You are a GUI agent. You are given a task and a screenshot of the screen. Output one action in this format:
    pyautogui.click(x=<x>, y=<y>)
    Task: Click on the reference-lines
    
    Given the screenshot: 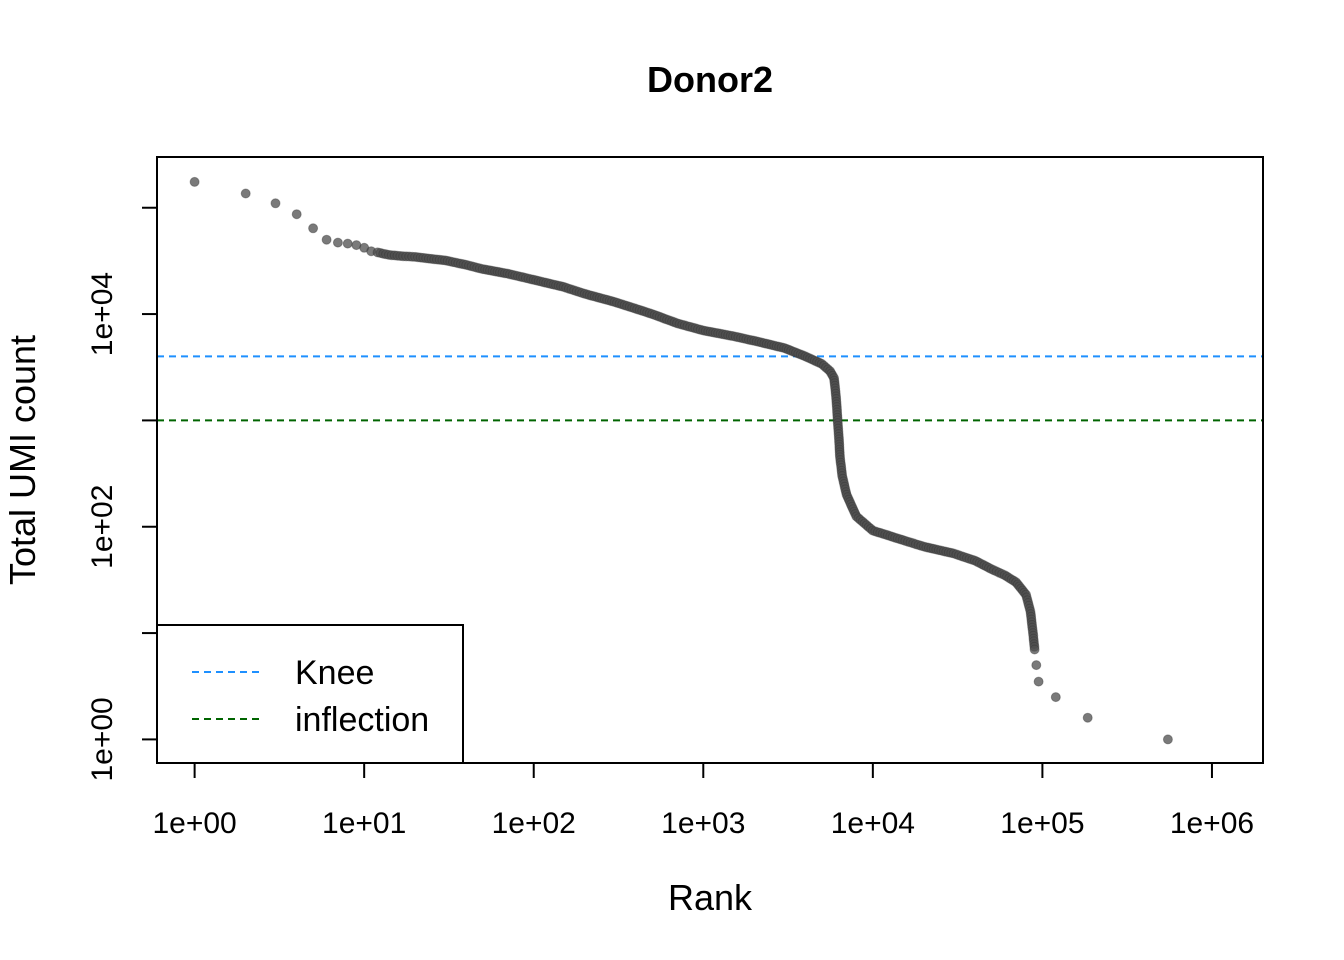 What is the action you would take?
    pyautogui.click(x=710, y=388)
    